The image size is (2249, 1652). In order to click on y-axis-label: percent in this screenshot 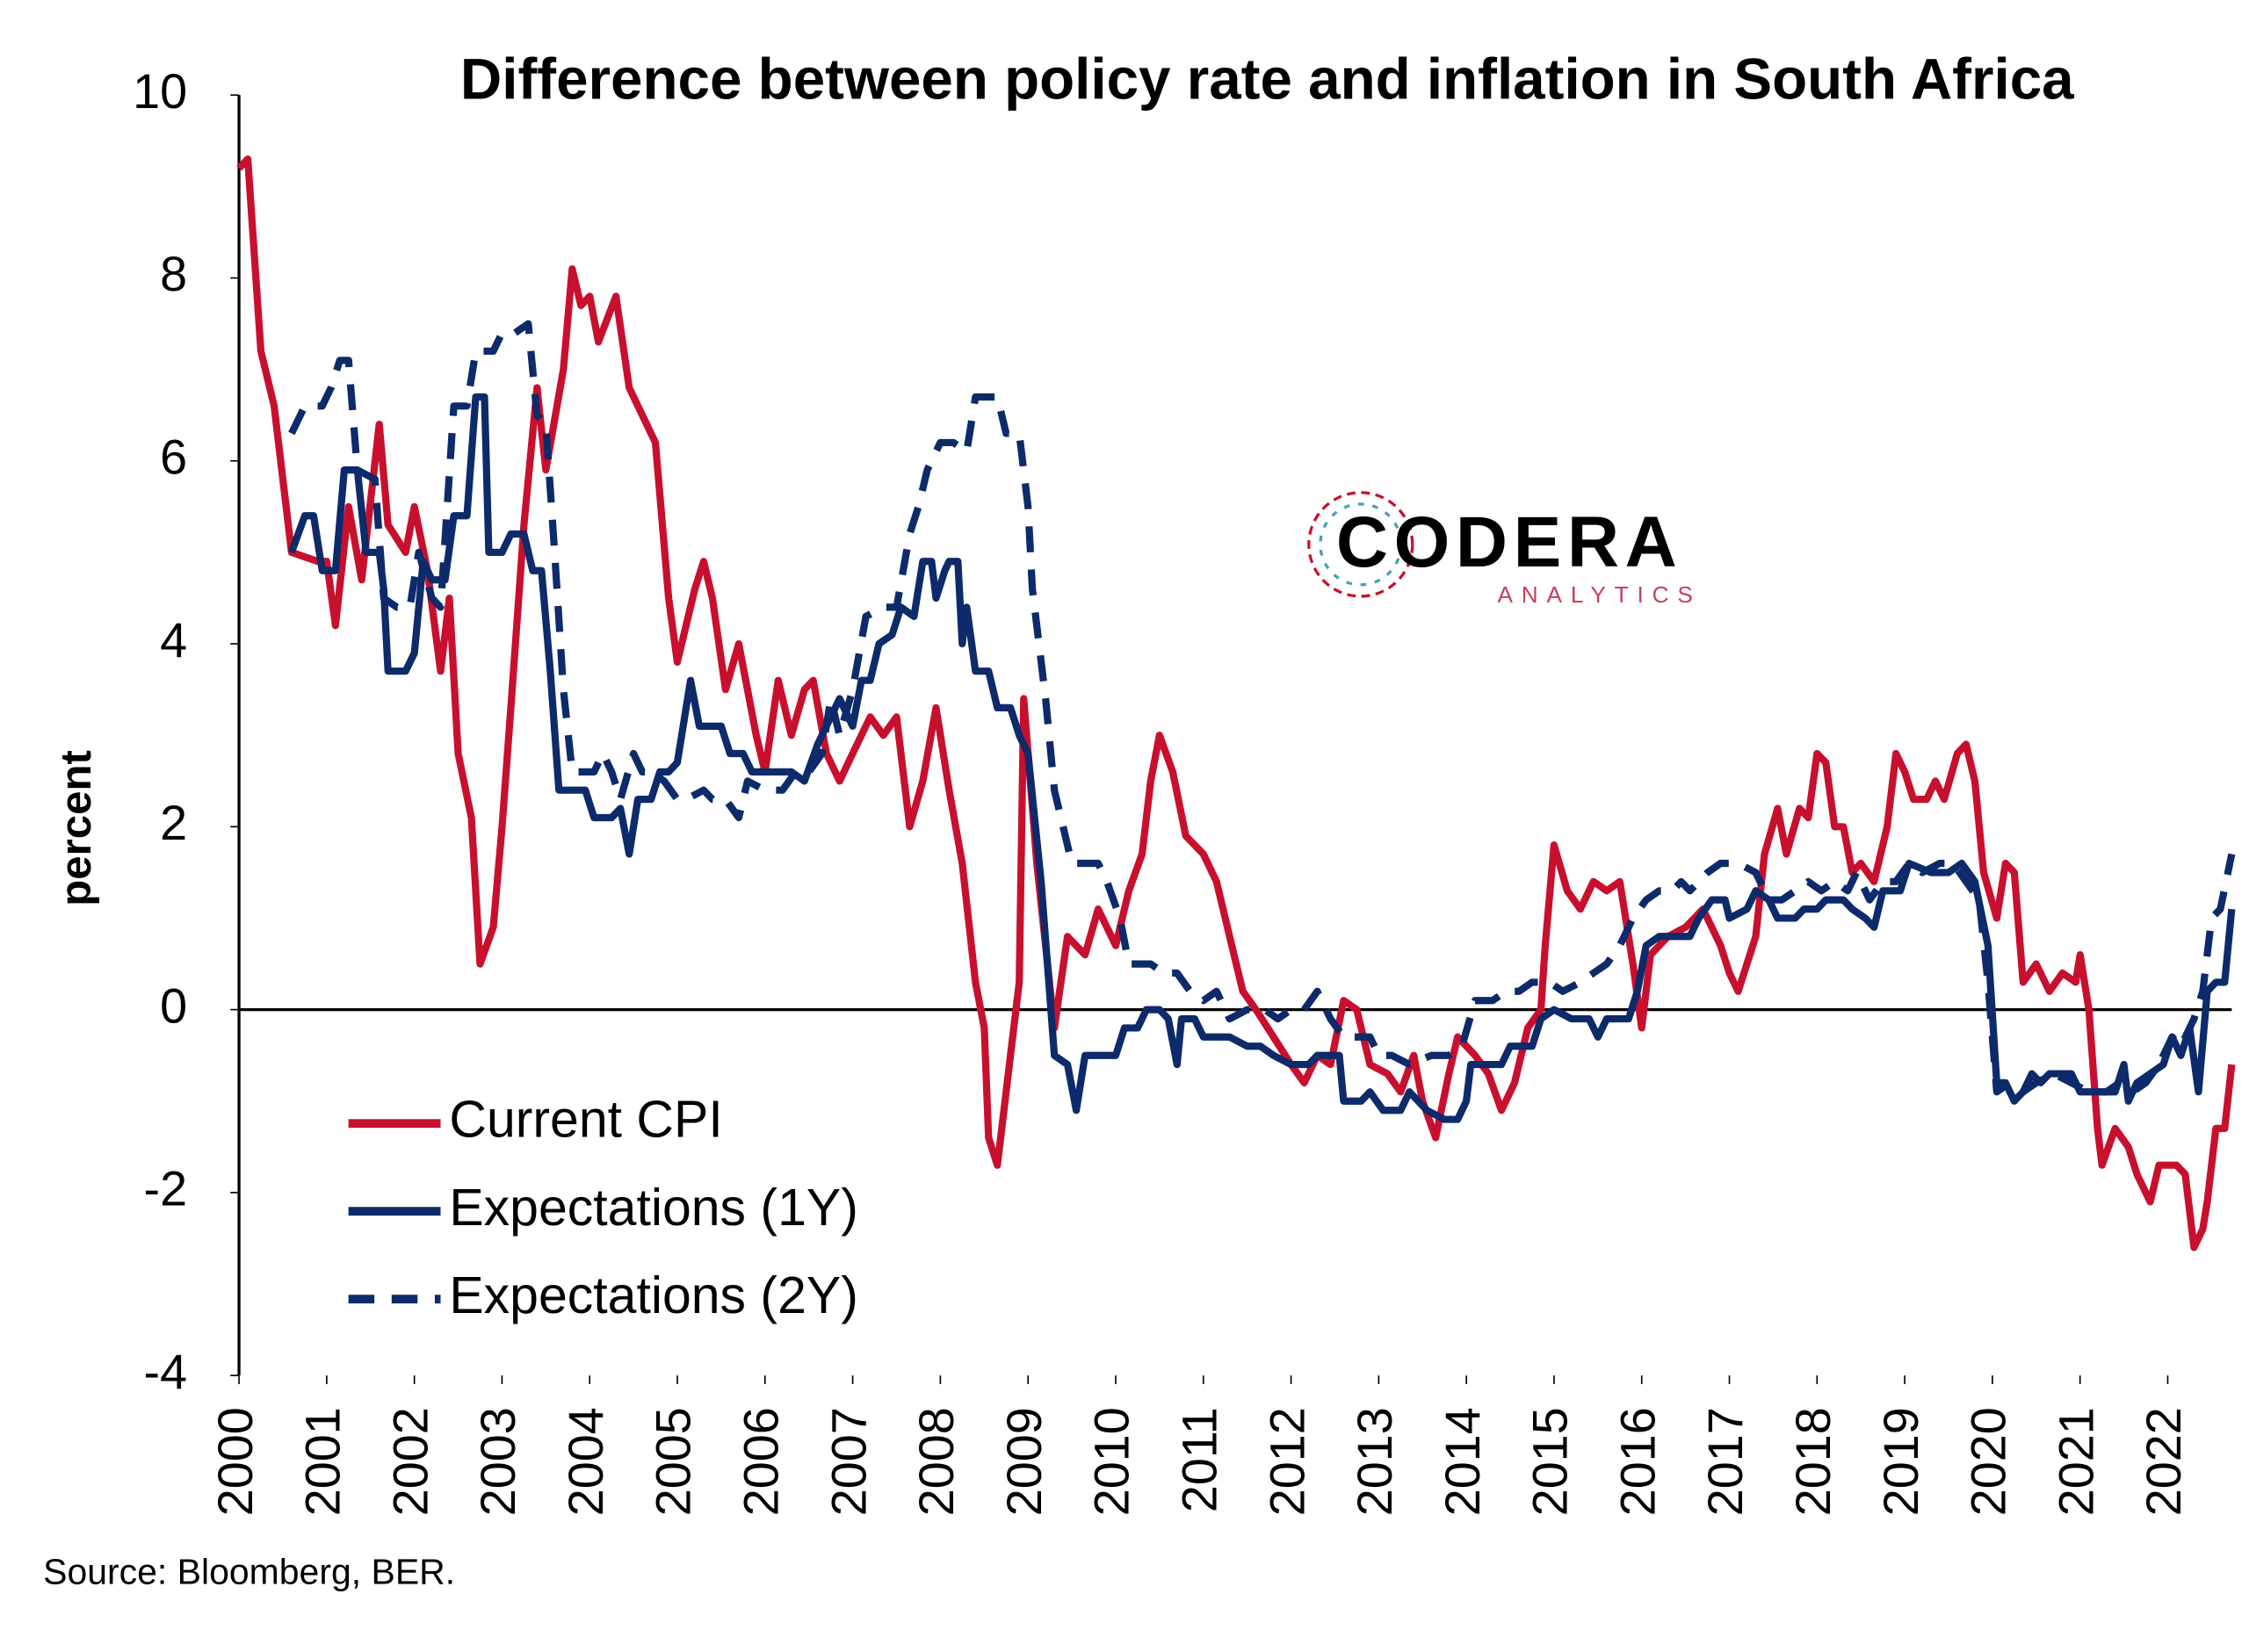, I will do `click(76, 828)`.